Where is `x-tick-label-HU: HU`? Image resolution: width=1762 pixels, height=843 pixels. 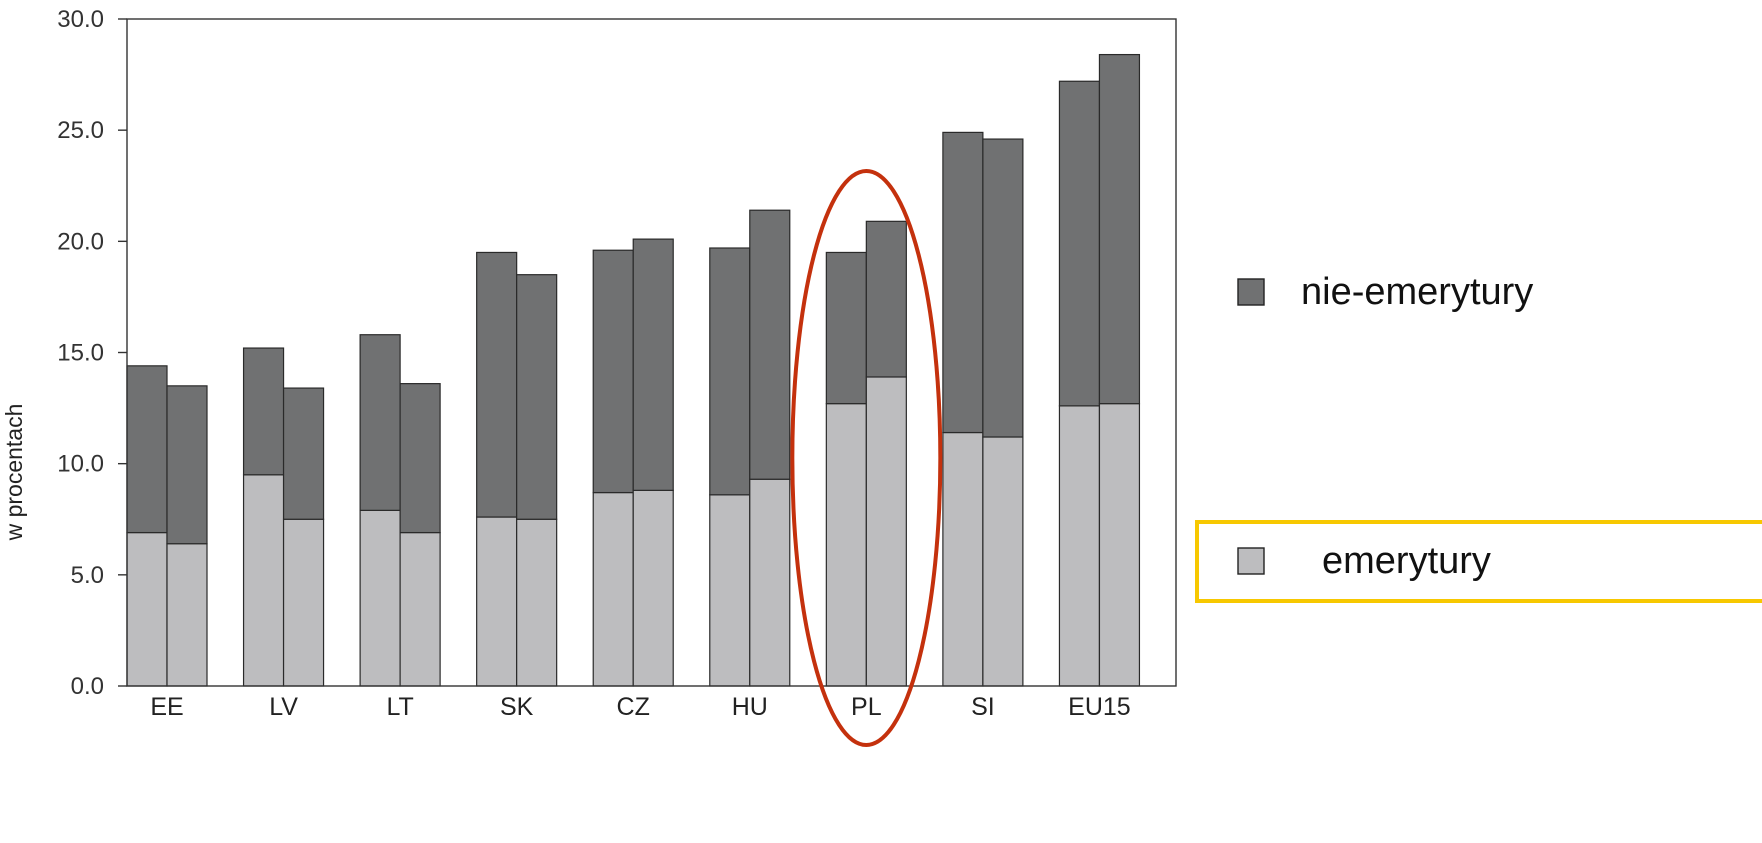 x-tick-label-HU: HU is located at coordinates (750, 707).